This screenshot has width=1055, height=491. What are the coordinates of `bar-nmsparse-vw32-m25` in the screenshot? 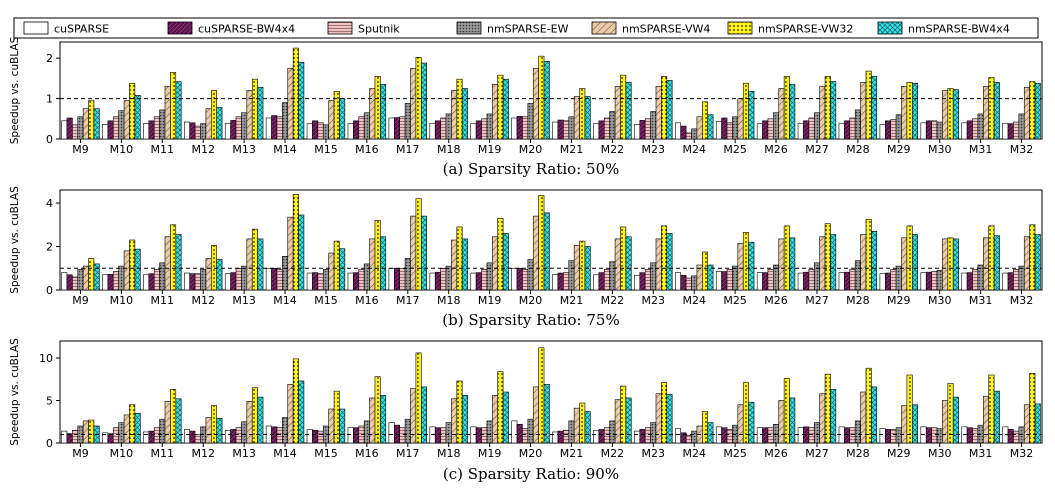 It's located at (745, 111).